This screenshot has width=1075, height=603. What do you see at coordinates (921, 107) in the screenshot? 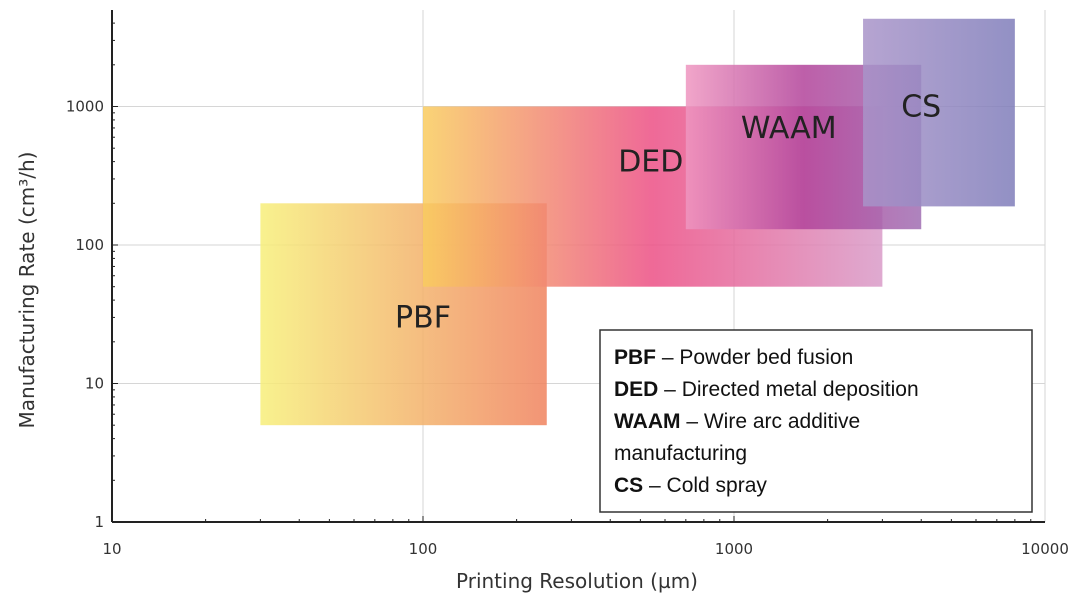
I see `region-label-cs: CS` at bounding box center [921, 107].